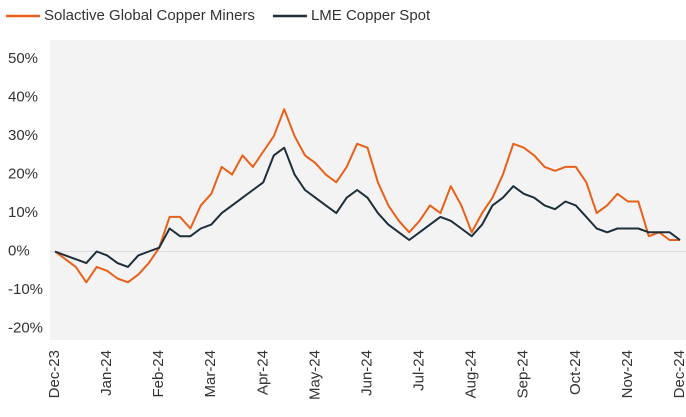  I want to click on x-tick-label: May-24, so click(314, 375).